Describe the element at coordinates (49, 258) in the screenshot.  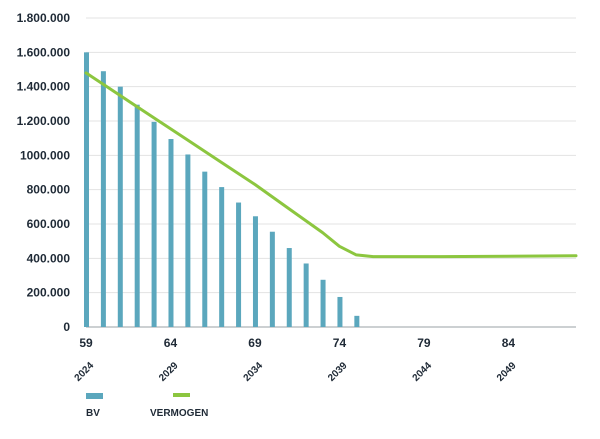
I see `y-tick-label: 400.000` at that location.